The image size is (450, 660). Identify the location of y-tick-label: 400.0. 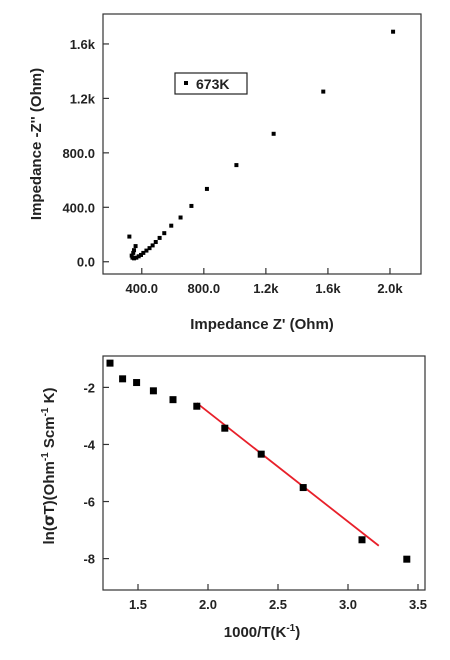
(78, 207).